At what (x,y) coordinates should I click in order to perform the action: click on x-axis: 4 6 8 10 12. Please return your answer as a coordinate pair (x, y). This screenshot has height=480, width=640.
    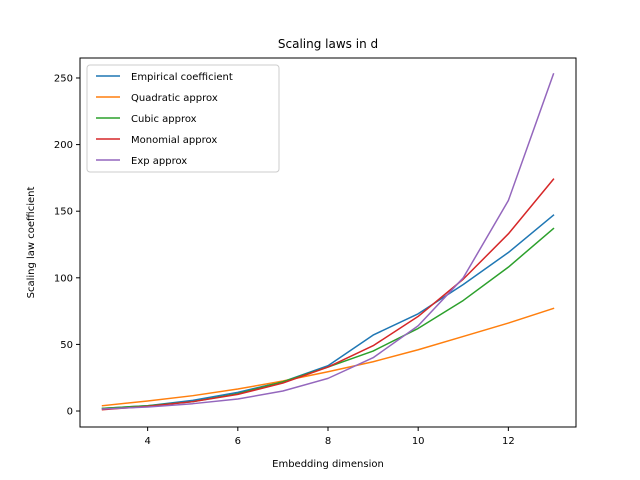
    Looking at the image, I should click on (329, 437).